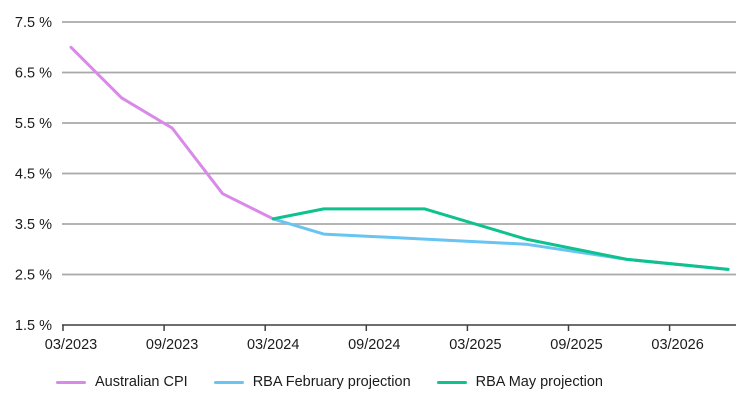 This screenshot has height=407, width=748. What do you see at coordinates (33, 326) in the screenshot?
I see `y-axis-tick-label: 1.5 %` at bounding box center [33, 326].